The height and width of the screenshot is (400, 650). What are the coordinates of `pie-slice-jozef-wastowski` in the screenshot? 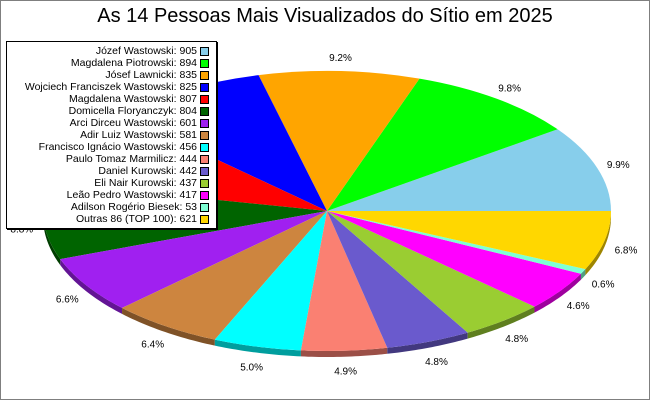 It's located at (469, 170).